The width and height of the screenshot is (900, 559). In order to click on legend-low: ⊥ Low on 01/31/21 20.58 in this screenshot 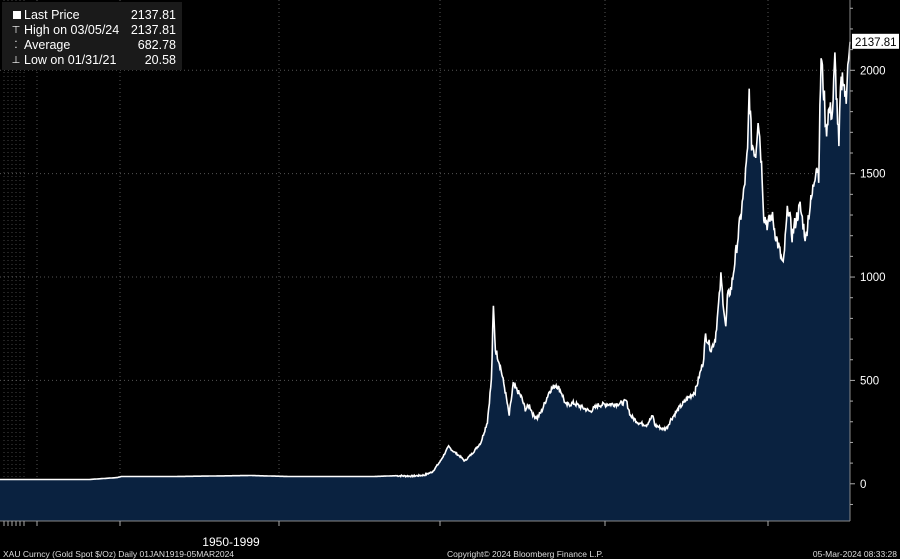, I will do `click(92, 60)`.